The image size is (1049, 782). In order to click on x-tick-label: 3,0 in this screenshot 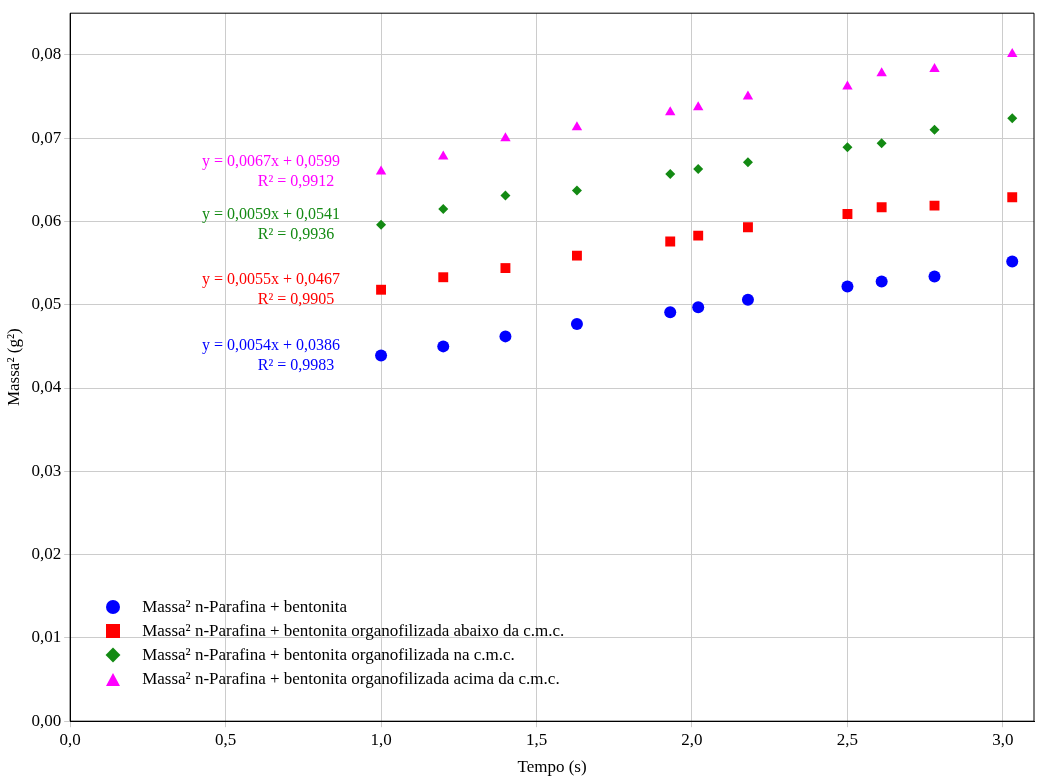, I will do `click(1003, 739)`.